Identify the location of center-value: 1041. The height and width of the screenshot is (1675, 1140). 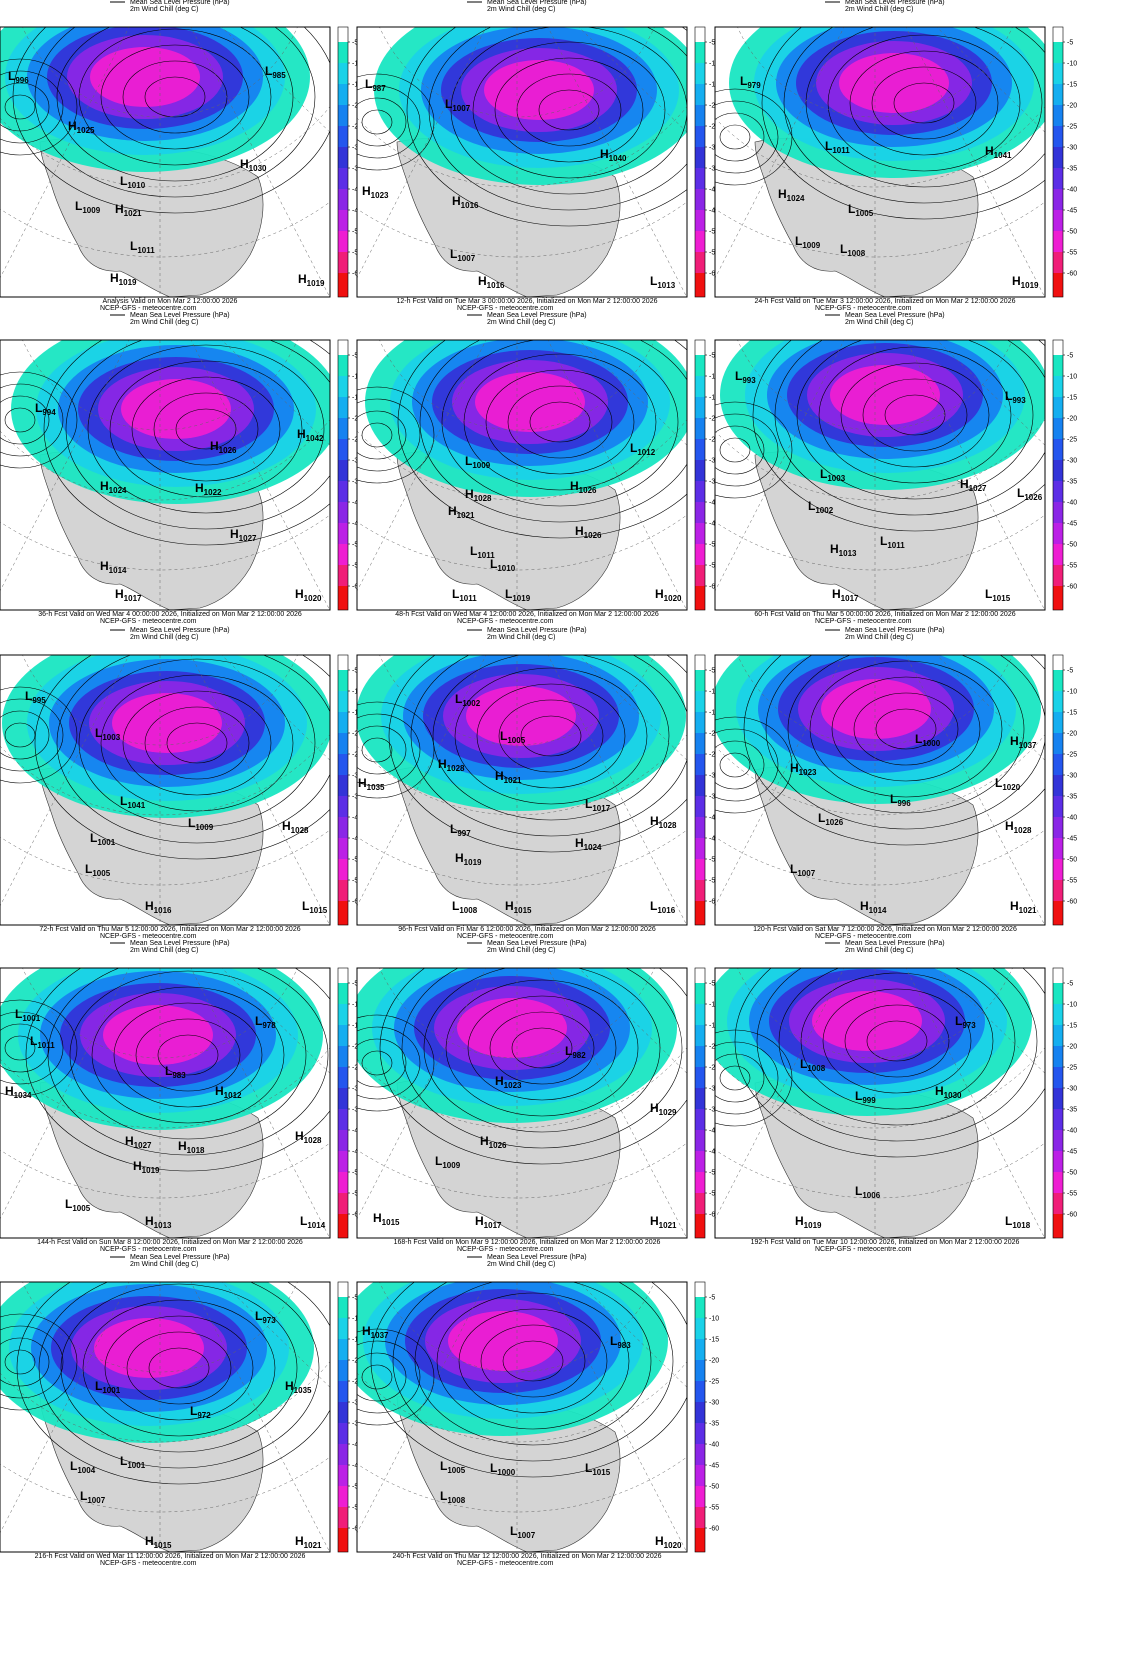
(1003, 155).